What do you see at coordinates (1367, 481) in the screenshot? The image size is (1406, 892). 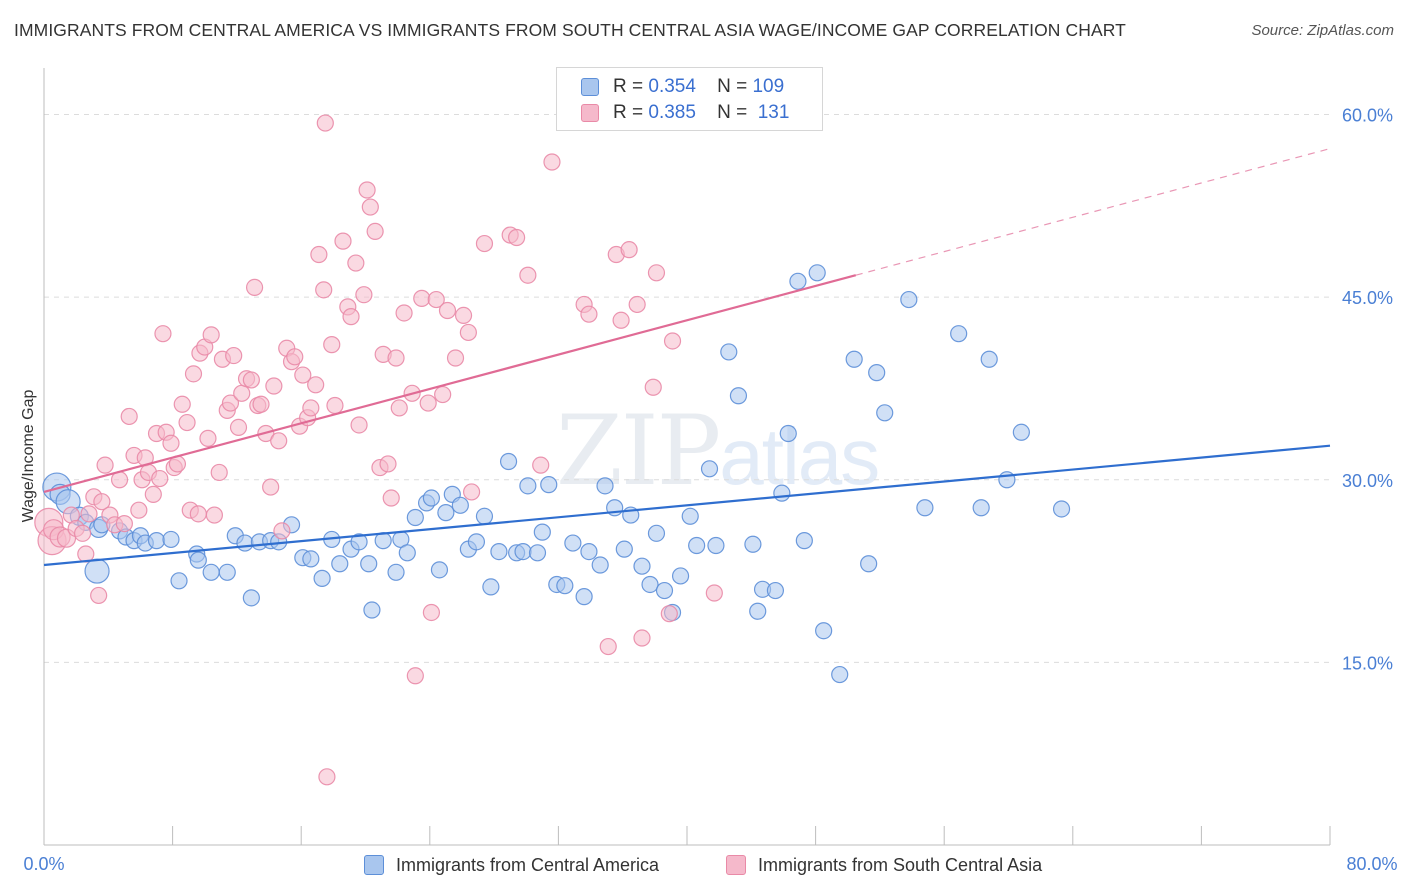 I see `y-tick-label-30: 30.0%` at bounding box center [1367, 481].